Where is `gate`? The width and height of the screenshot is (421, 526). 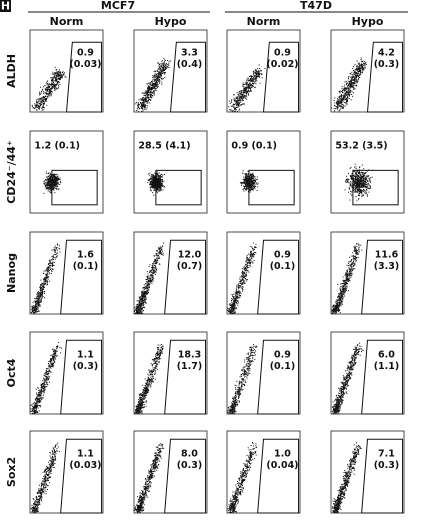 gate is located at coordinates (74, 187).